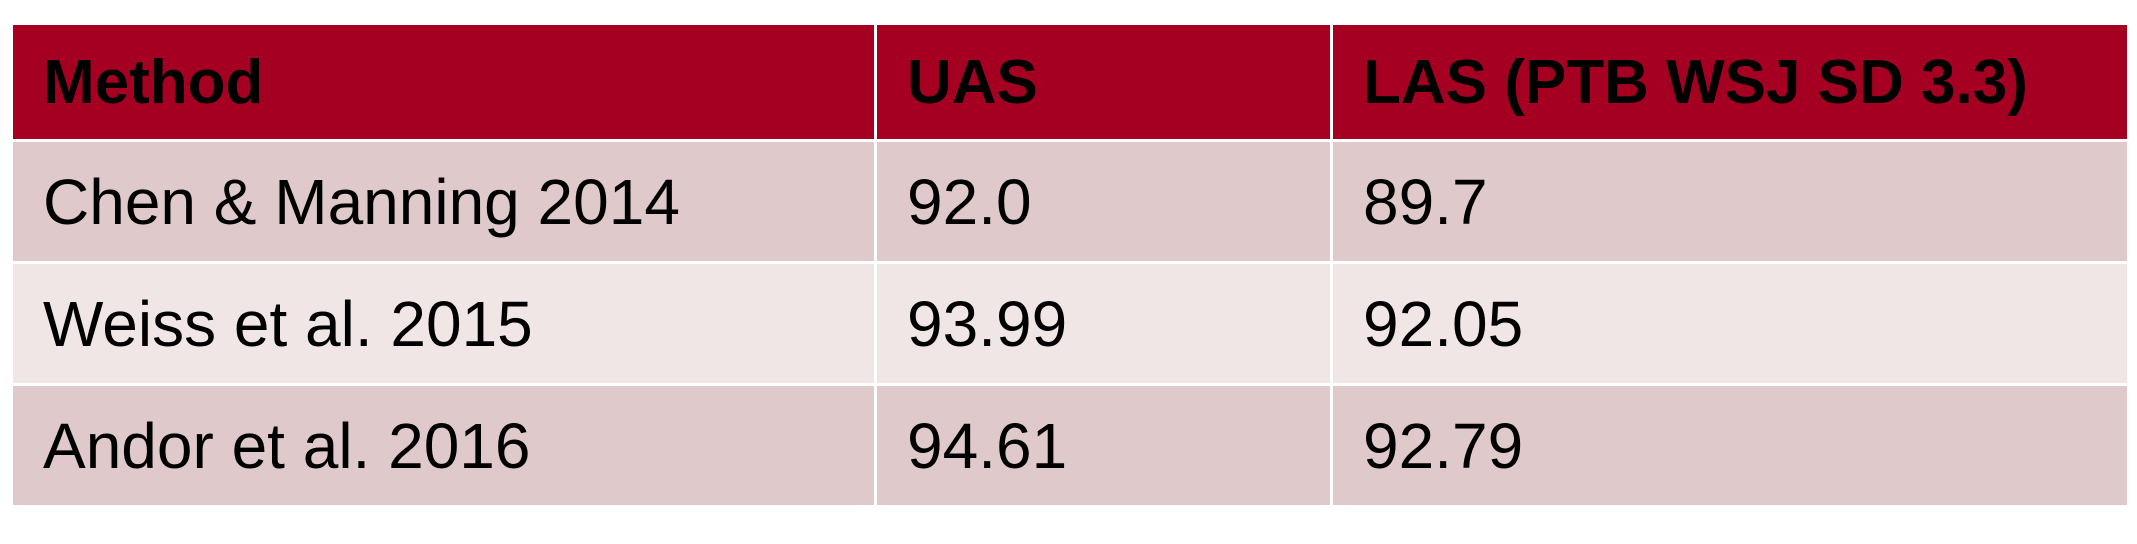  I want to click on method-cell: Weiss et al. 2015, so click(443, 323).